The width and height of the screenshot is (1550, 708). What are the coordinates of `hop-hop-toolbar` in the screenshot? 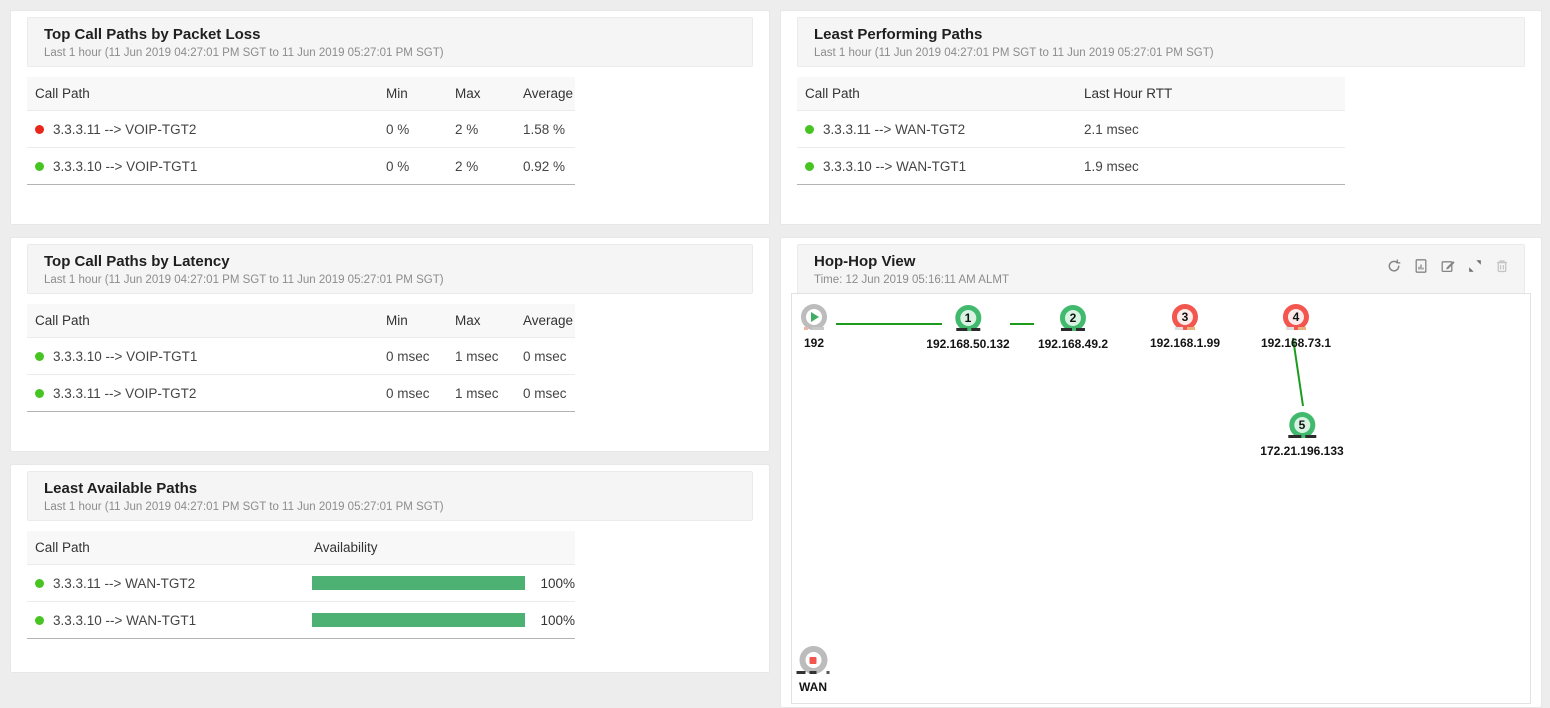 It's located at (1448, 266).